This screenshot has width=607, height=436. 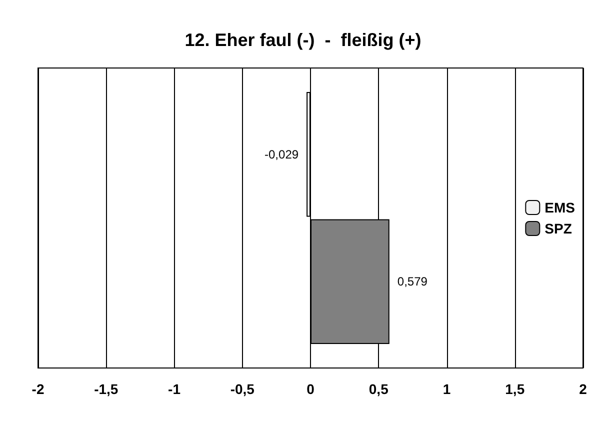 What do you see at coordinates (583, 389) in the screenshot?
I see `x-tick-label: 2` at bounding box center [583, 389].